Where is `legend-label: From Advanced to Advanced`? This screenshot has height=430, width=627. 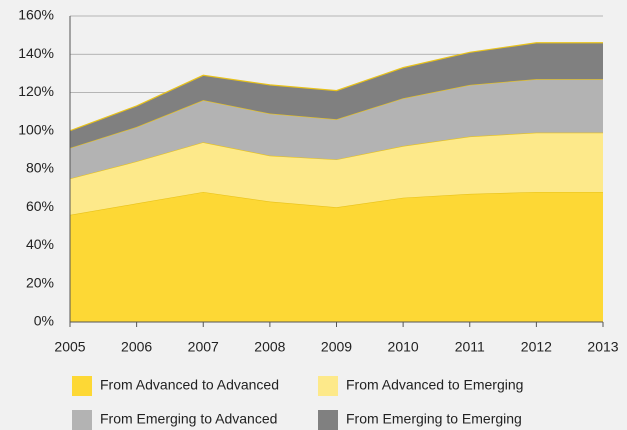
legend-label: From Advanced to Advanced is located at coordinates (189, 385).